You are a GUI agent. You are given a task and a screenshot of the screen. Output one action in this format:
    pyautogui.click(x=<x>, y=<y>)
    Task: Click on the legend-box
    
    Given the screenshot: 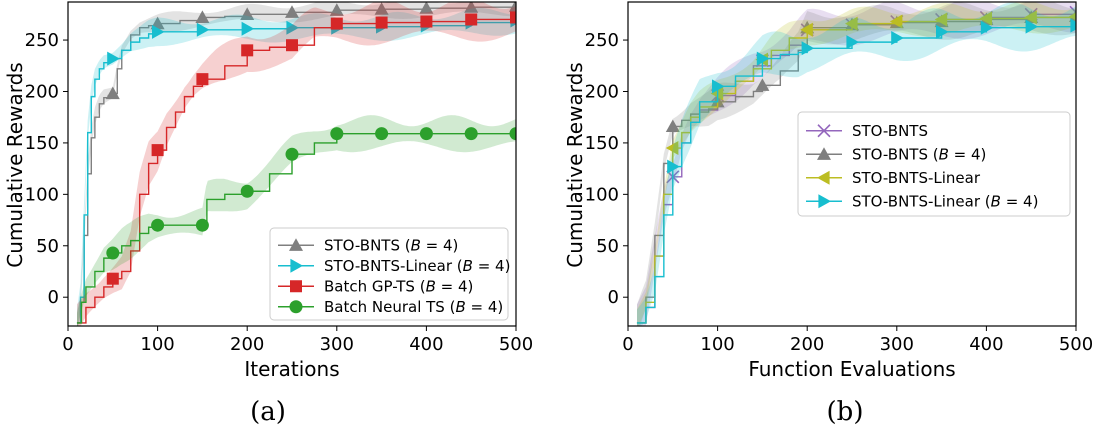 What is the action you would take?
    pyautogui.click(x=389, y=274)
    